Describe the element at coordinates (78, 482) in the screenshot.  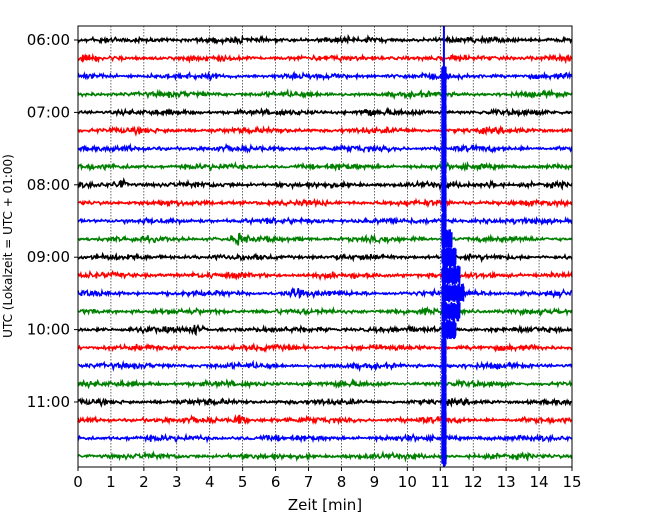
I see `x-tick-label: 0` at that location.